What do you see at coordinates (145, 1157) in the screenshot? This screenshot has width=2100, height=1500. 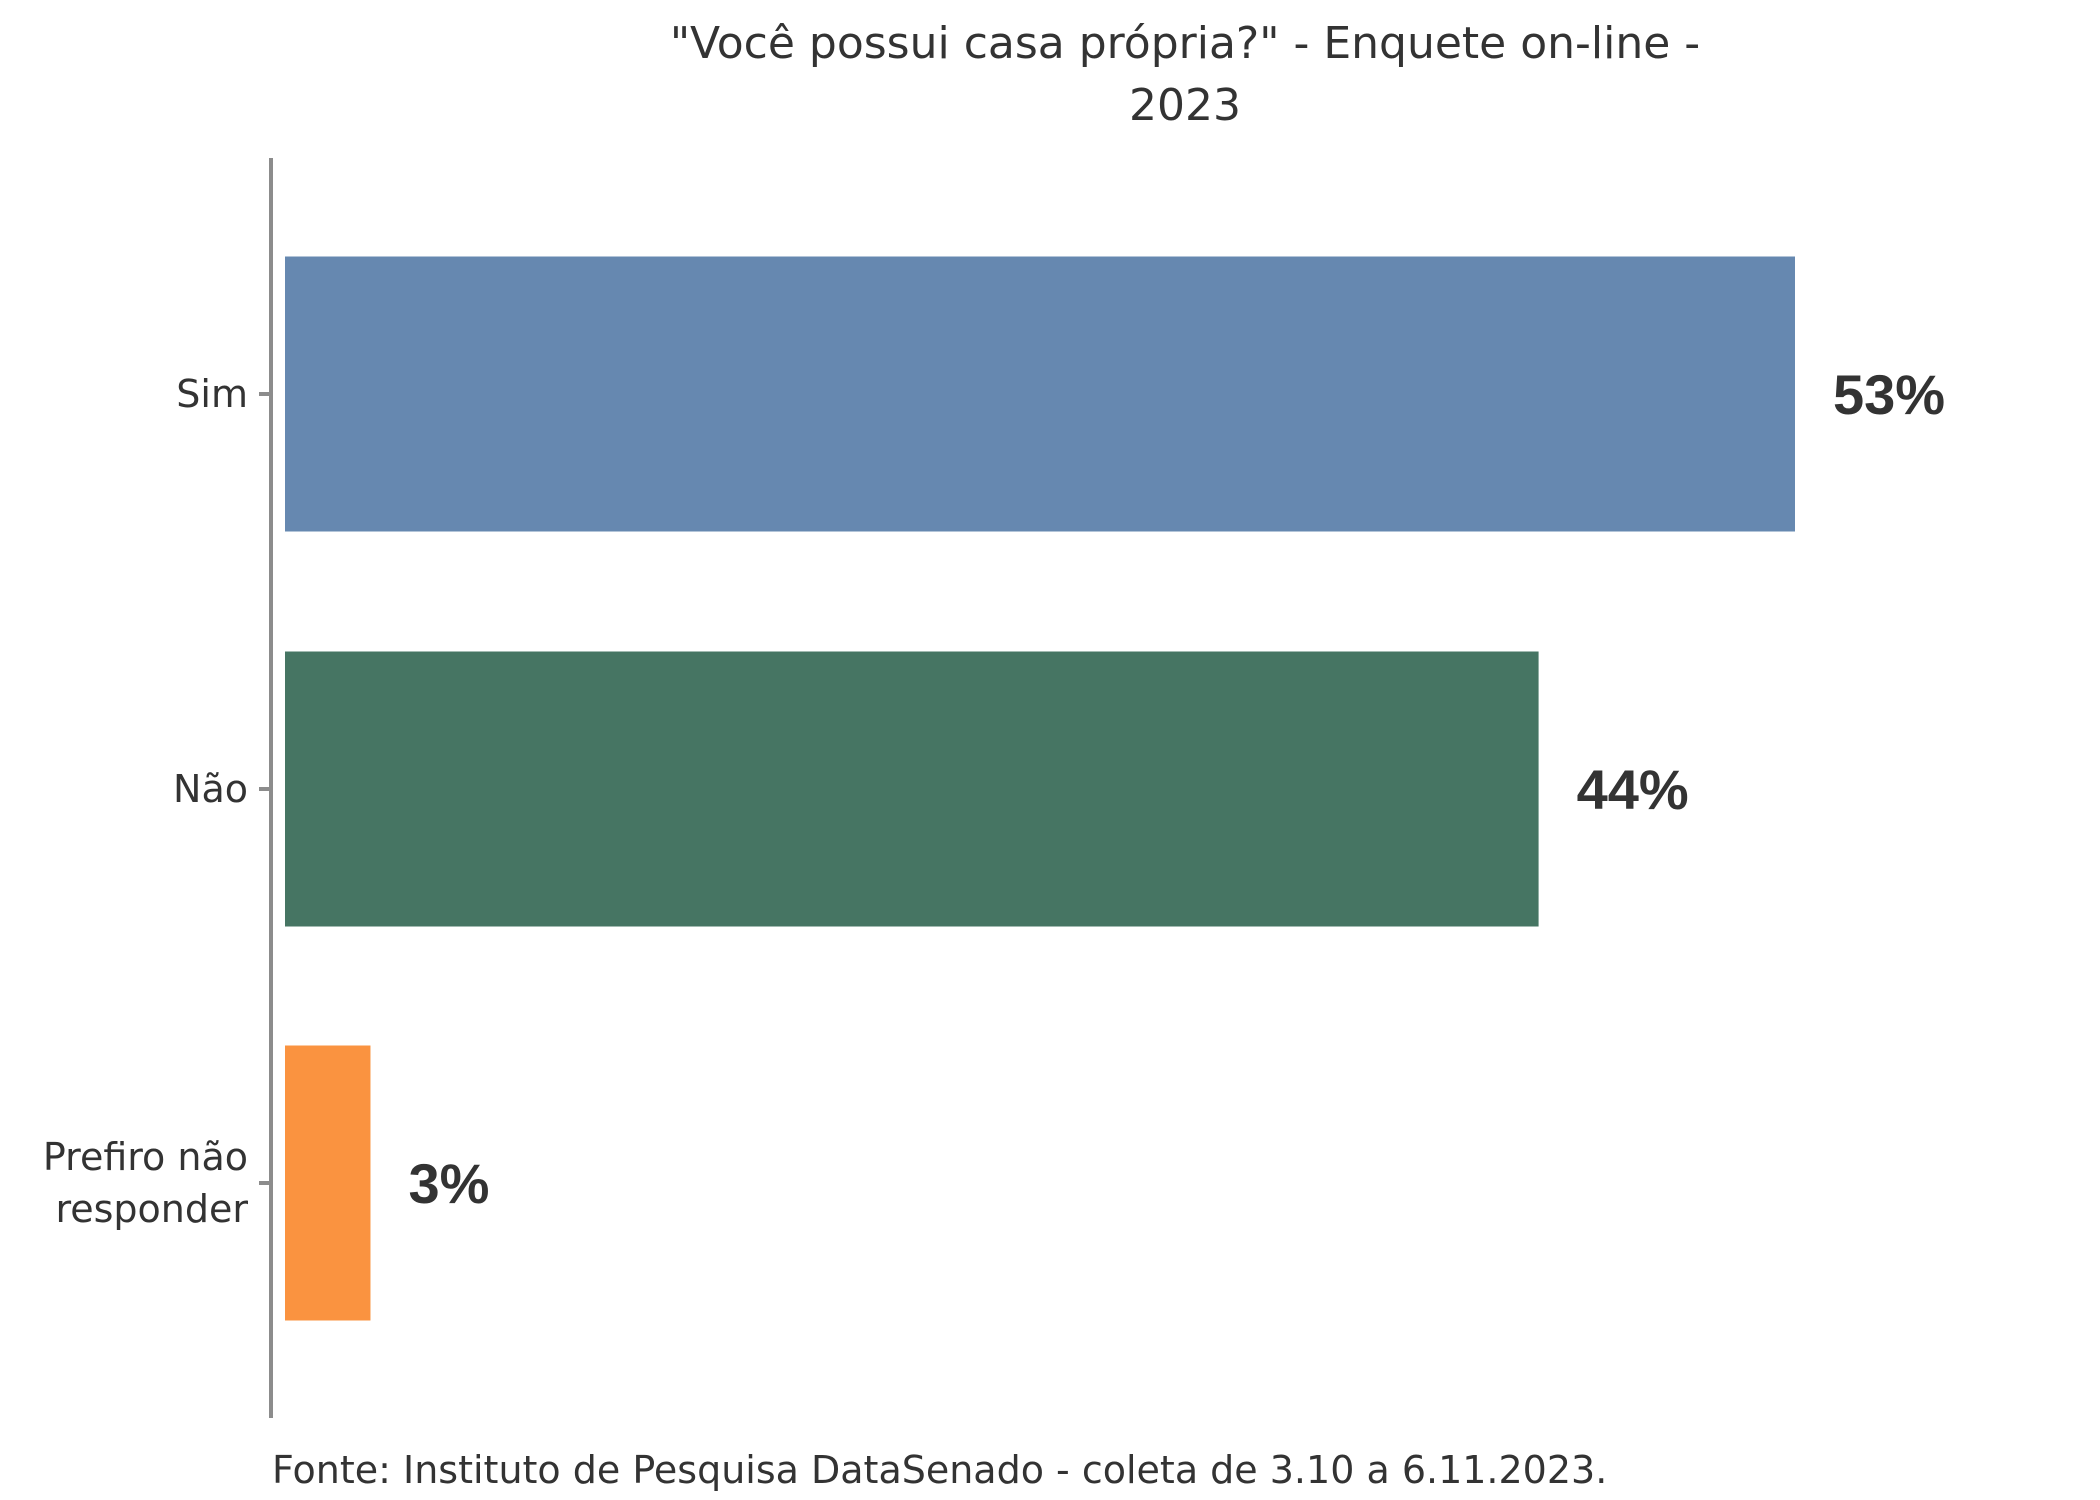 I see `category-label-3-line-1: Prefiro não` at bounding box center [145, 1157].